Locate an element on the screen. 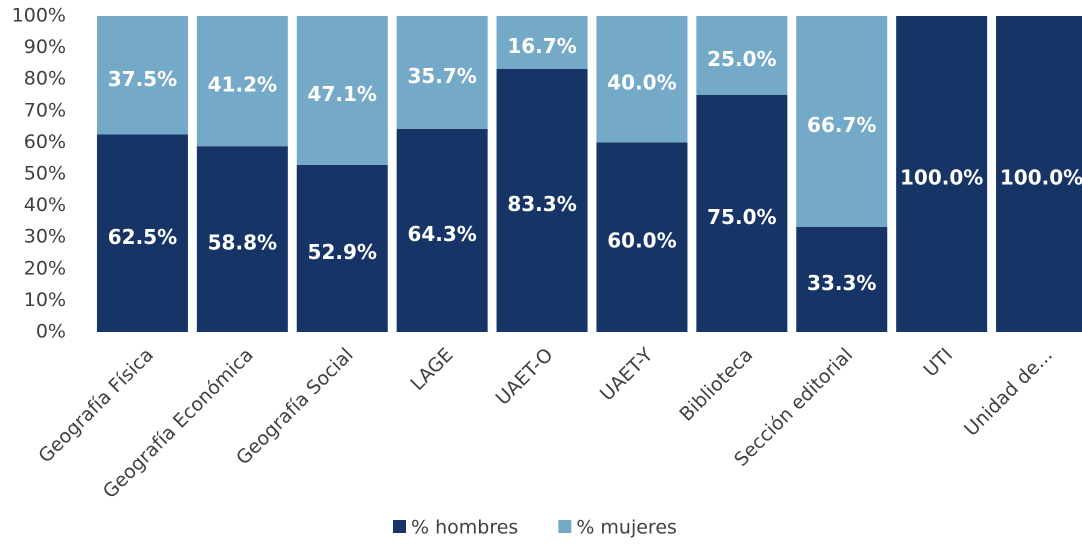 The height and width of the screenshot is (548, 1082). legend-label: % hombres is located at coordinates (464, 528).